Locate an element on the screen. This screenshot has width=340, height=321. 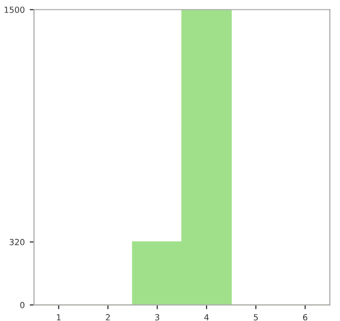
y-tick-label: 0 is located at coordinates (22, 305).